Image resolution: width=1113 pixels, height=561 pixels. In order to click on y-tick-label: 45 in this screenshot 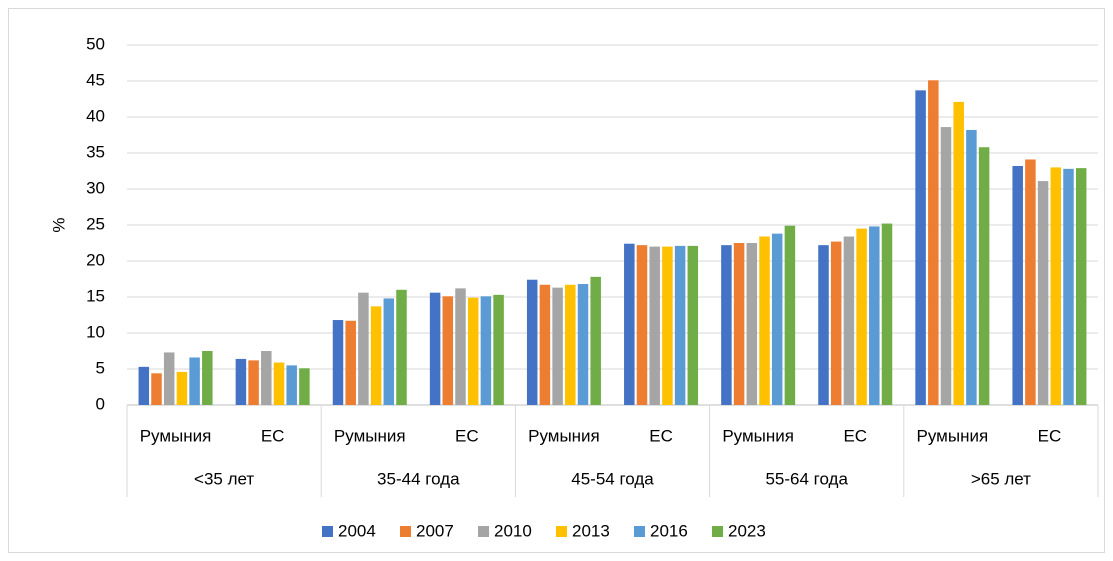, I will do `click(95, 79)`.